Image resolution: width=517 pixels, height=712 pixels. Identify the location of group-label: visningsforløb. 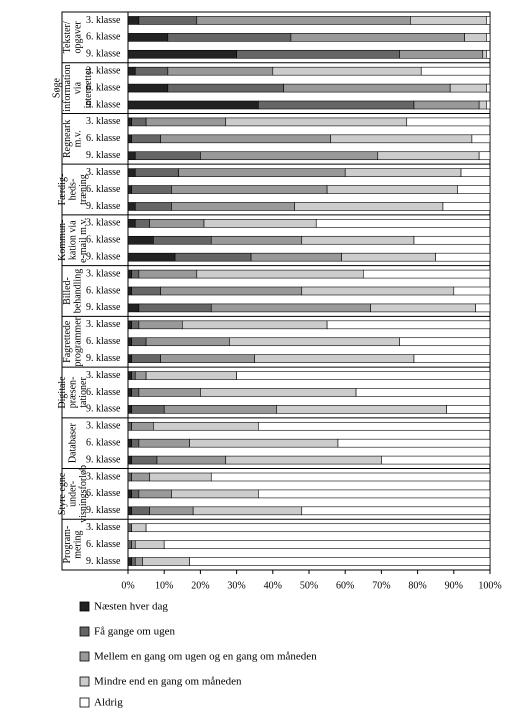
(83, 494).